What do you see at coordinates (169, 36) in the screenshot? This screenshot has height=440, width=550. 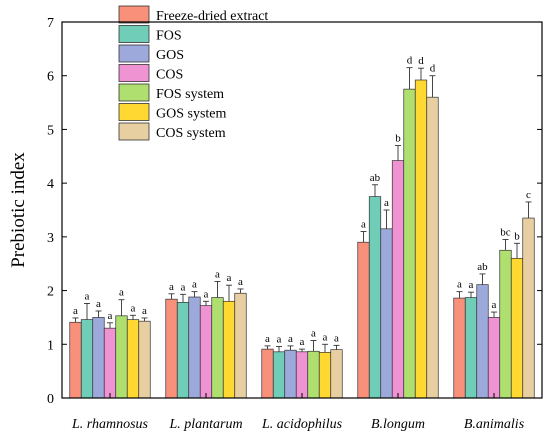 I see `legend-label: FOS` at bounding box center [169, 36].